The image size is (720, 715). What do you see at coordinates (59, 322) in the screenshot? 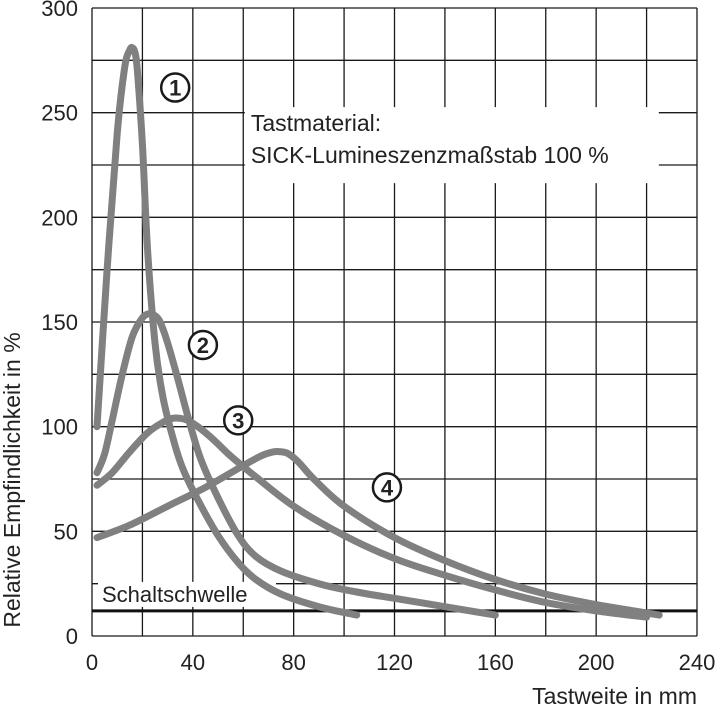
I see `y-tick-label: 150` at bounding box center [59, 322].